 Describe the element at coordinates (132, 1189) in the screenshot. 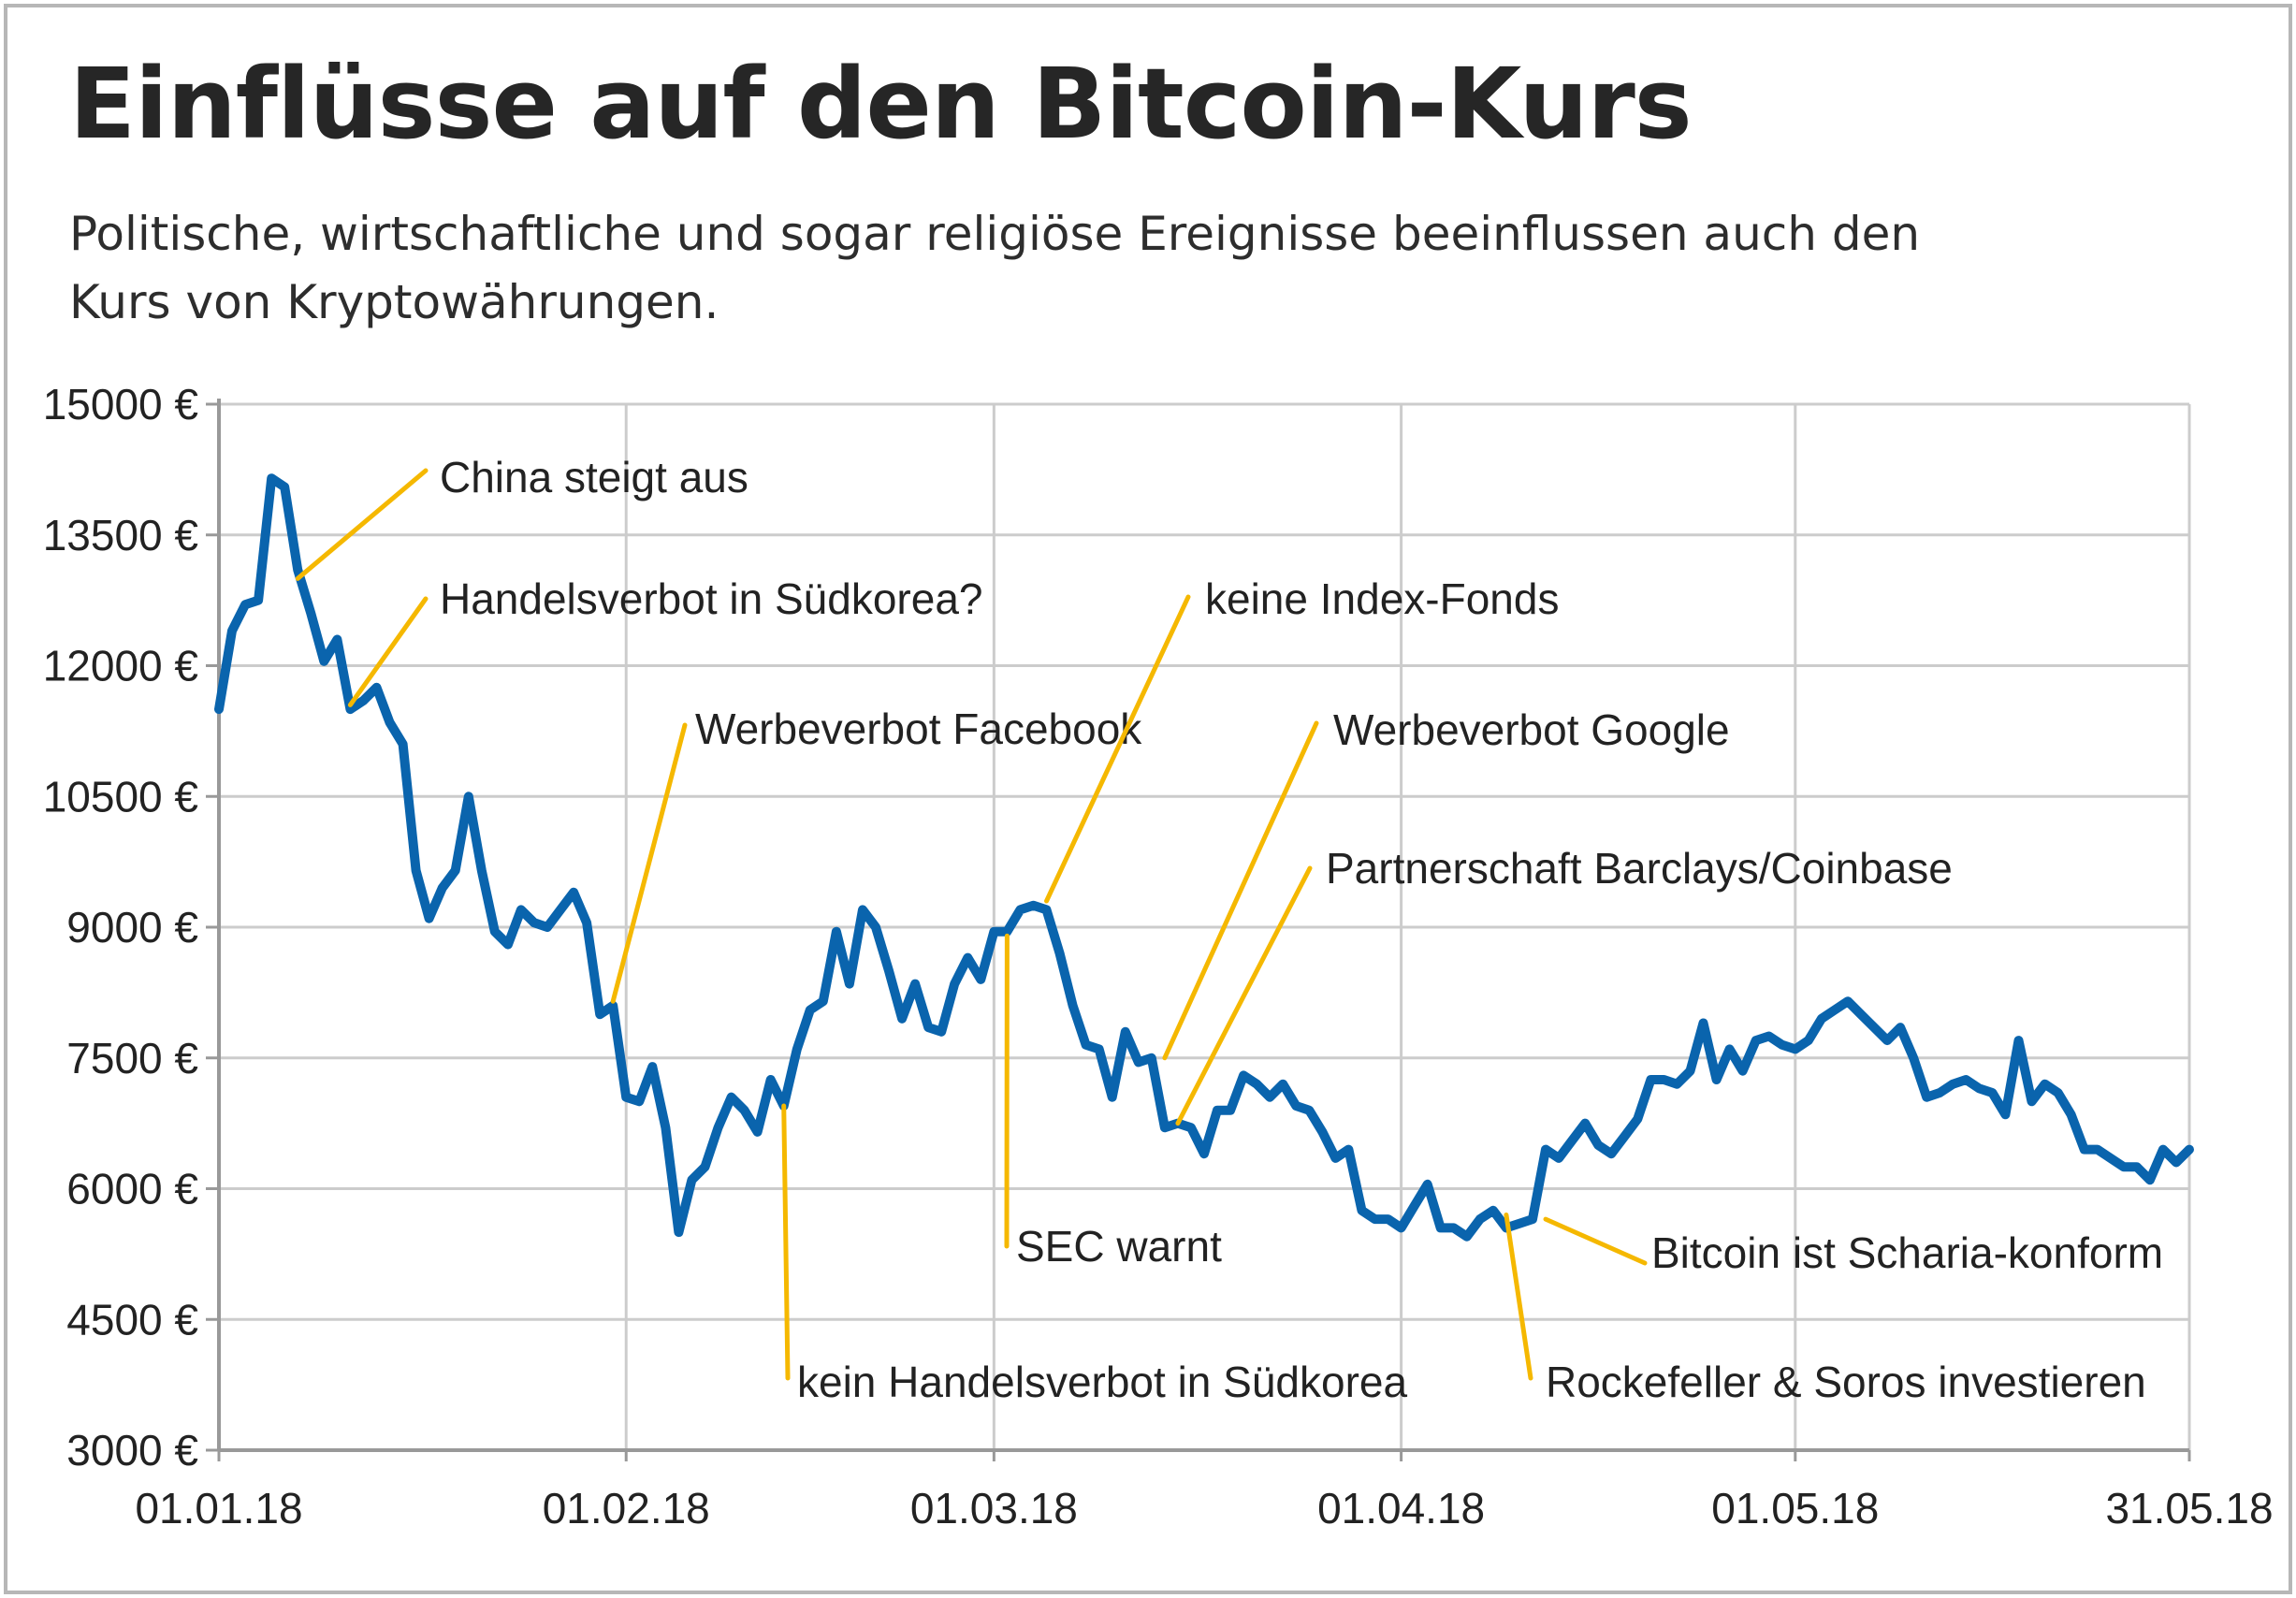

I see `y-tick-label: 6000 €` at that location.